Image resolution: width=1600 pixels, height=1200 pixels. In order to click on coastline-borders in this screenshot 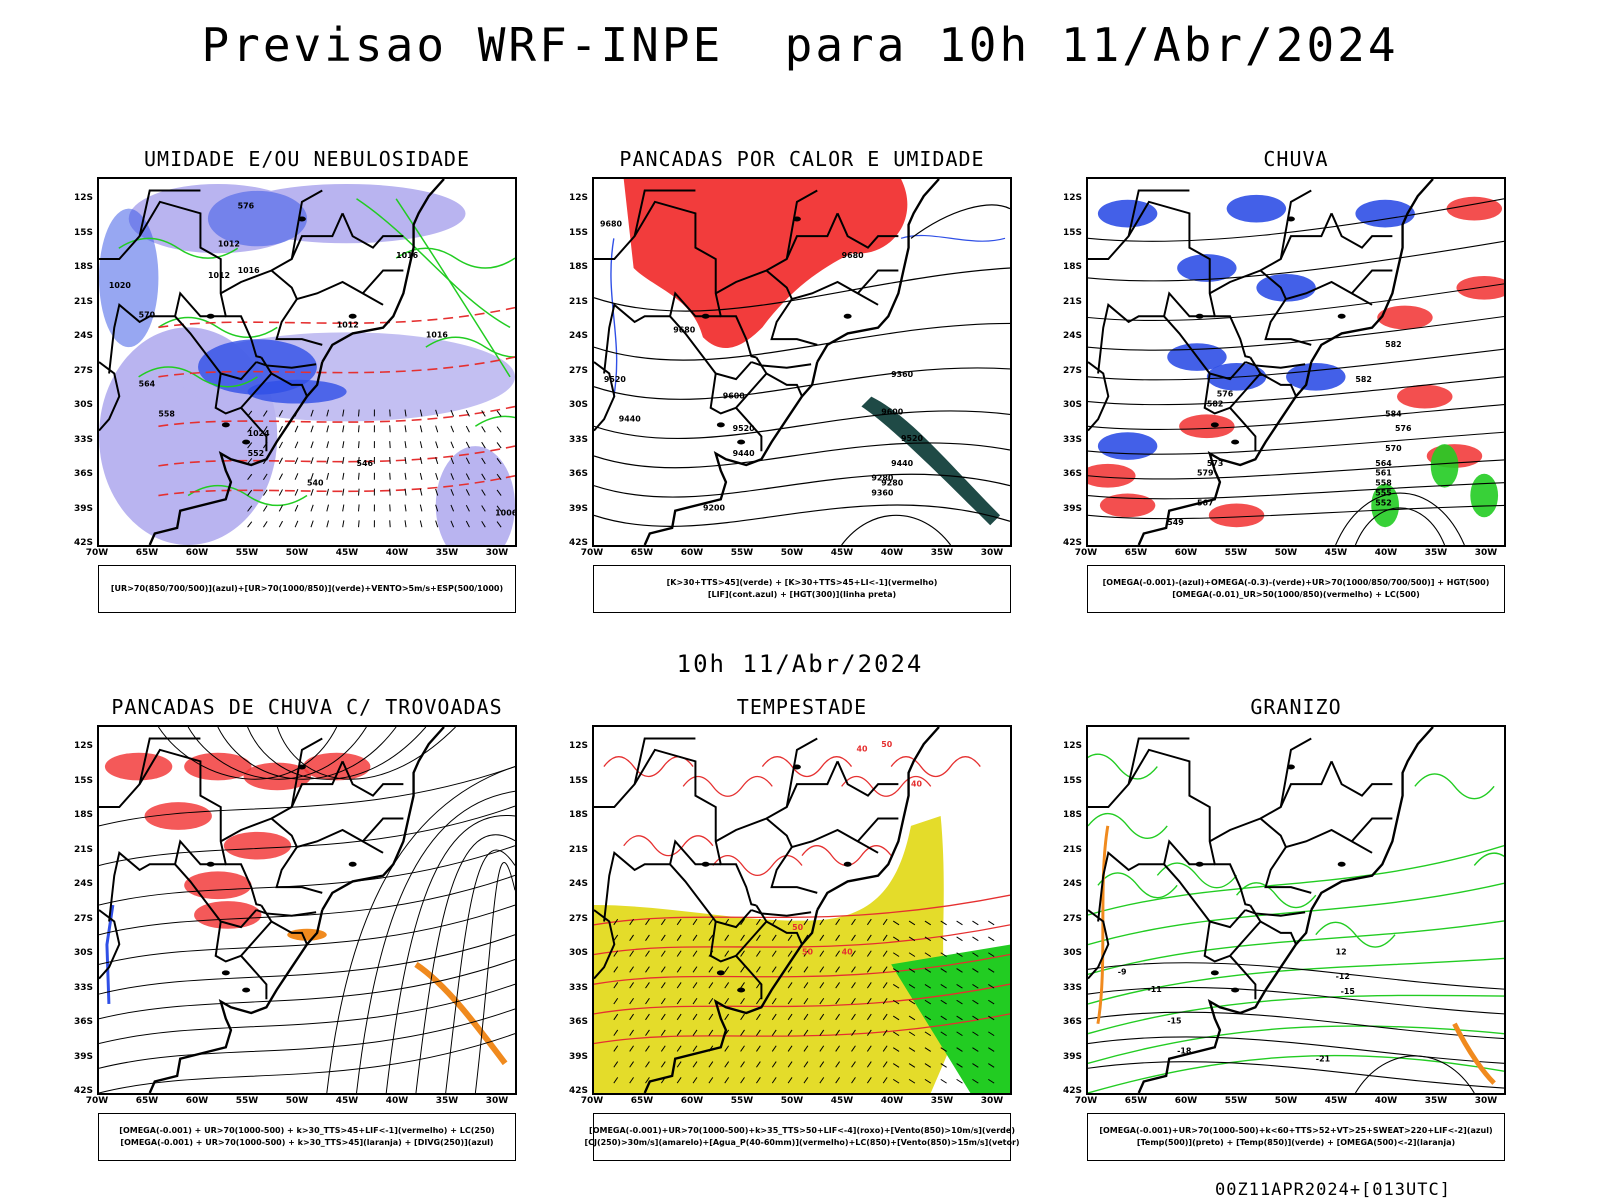, I will do `click(1261, 362)`.